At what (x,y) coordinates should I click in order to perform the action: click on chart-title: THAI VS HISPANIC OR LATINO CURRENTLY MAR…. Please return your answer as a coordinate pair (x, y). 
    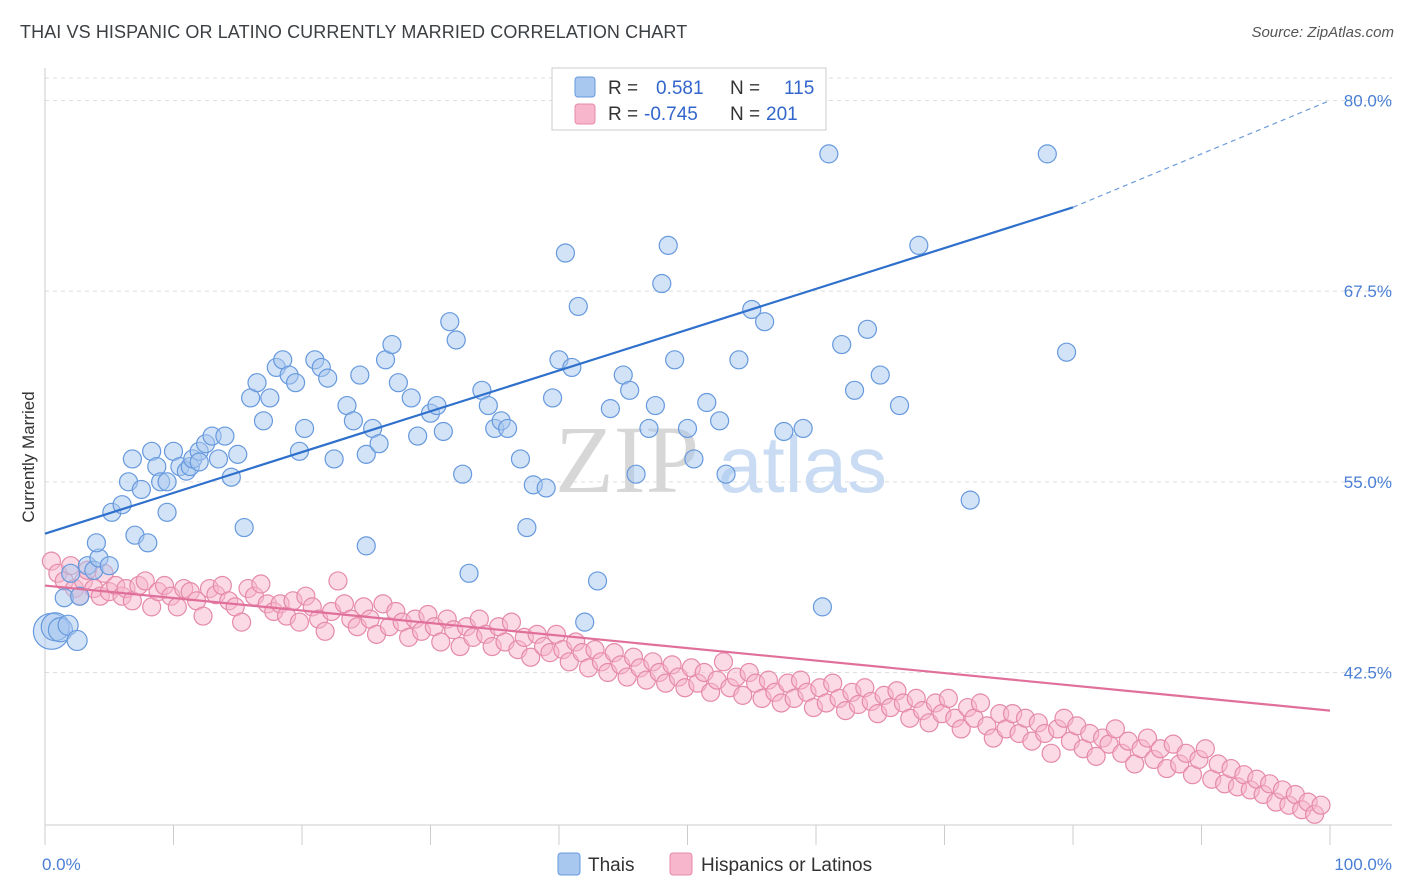
    Looking at the image, I should click on (354, 32).